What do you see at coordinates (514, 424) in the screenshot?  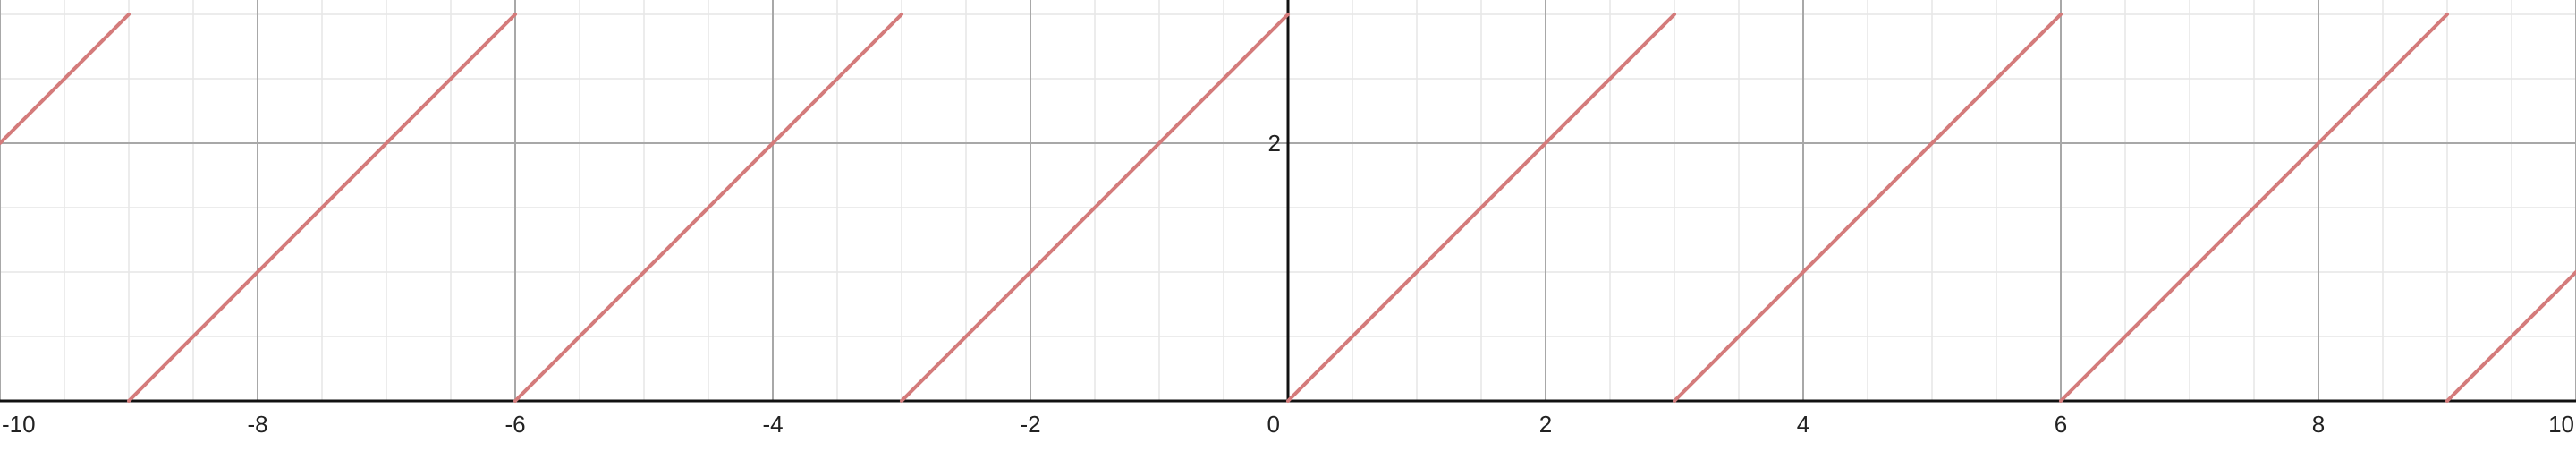 I see `x-tick-label: -6` at bounding box center [514, 424].